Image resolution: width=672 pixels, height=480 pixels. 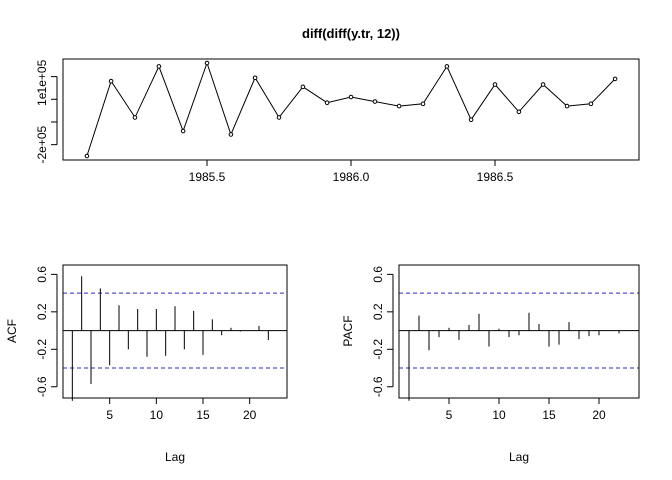 I want to click on acf-y-tick-label: 0.6, so click(x=42, y=274).